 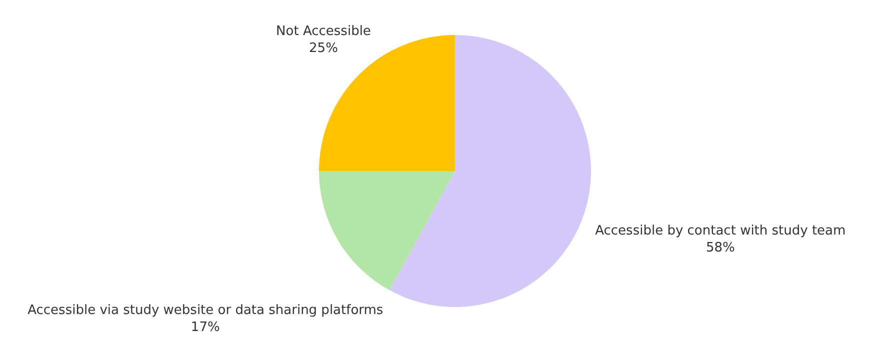 What do you see at coordinates (387, 230) in the screenshot?
I see `pie-slice` at bounding box center [387, 230].